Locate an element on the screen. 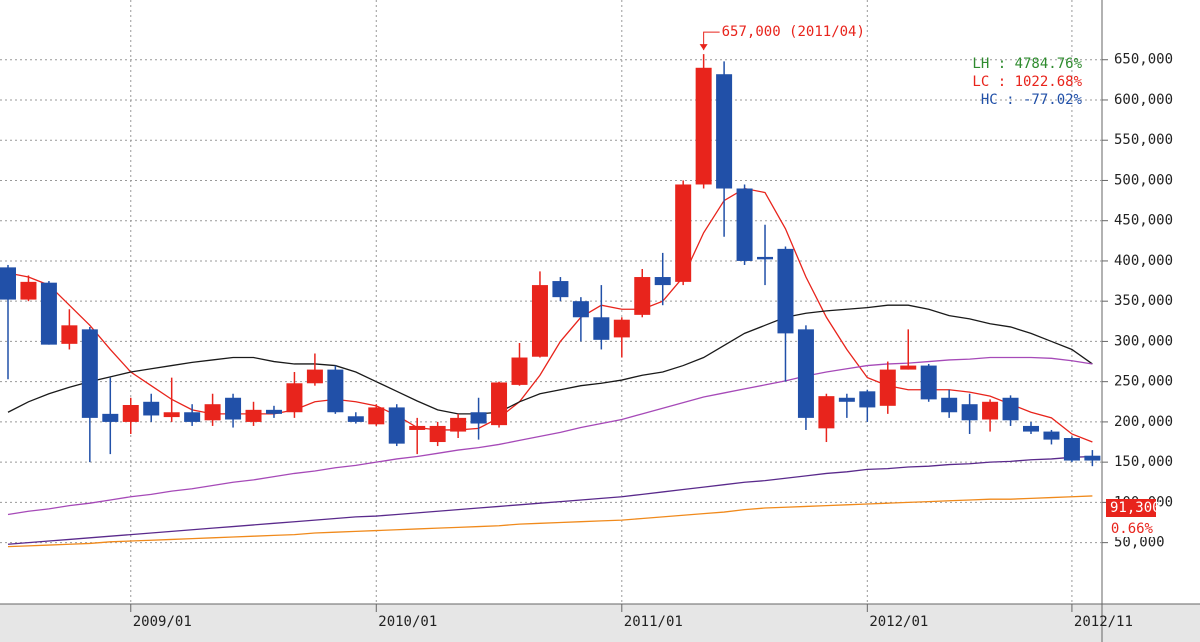  x-tick-label: 2011/01 is located at coordinates (653, 622).